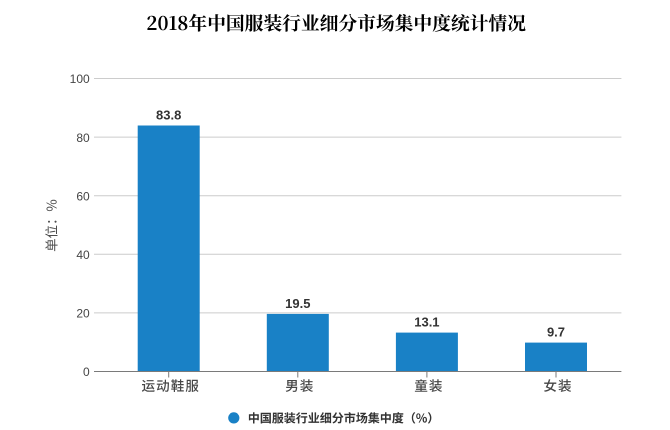 This screenshot has width=670, height=430. I want to click on svg-text: 100, so click(80, 79).